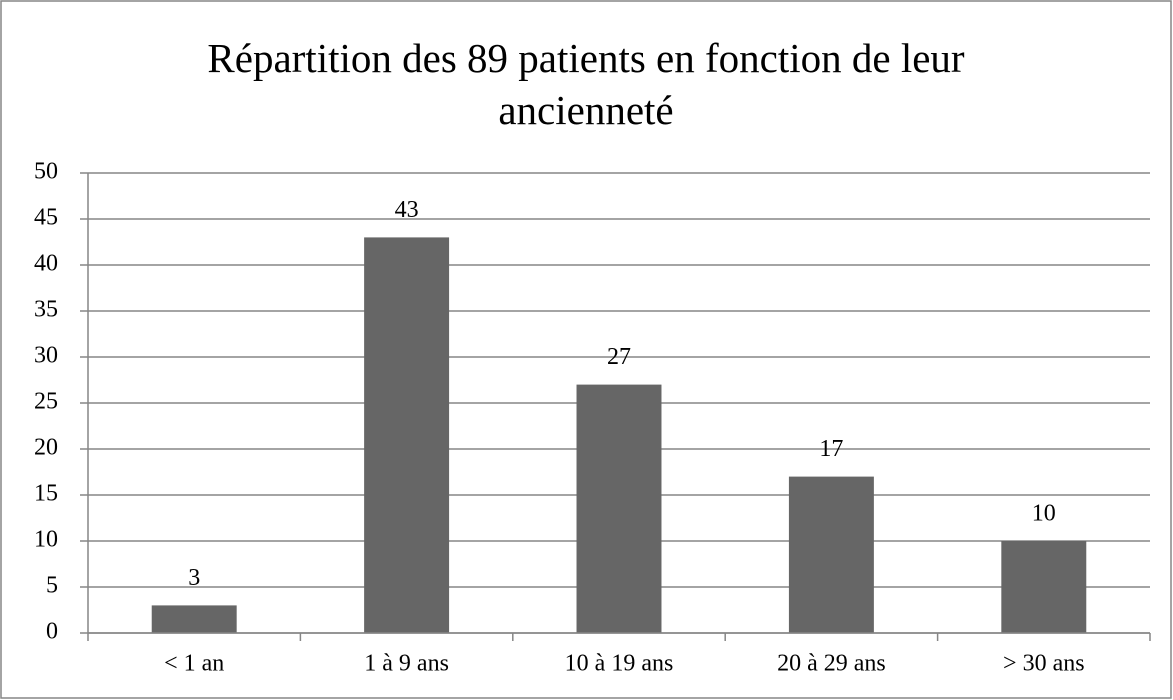 Image resolution: width=1173 pixels, height=700 pixels. What do you see at coordinates (46, 218) in the screenshot?
I see `y-tick-label: 45` at bounding box center [46, 218].